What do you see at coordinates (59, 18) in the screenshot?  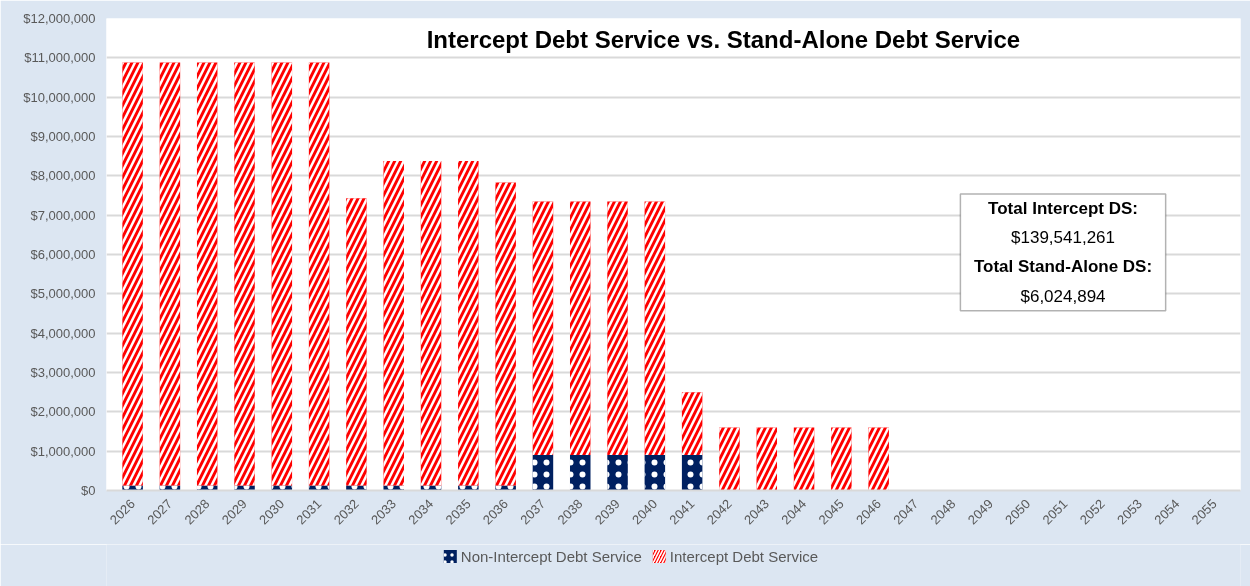 I see `y-tick-label: $12,000,000` at bounding box center [59, 18].